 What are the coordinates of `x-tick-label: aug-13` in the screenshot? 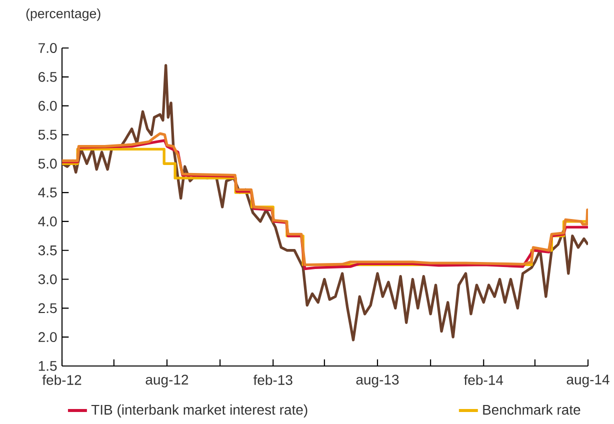 It's located at (377, 381).